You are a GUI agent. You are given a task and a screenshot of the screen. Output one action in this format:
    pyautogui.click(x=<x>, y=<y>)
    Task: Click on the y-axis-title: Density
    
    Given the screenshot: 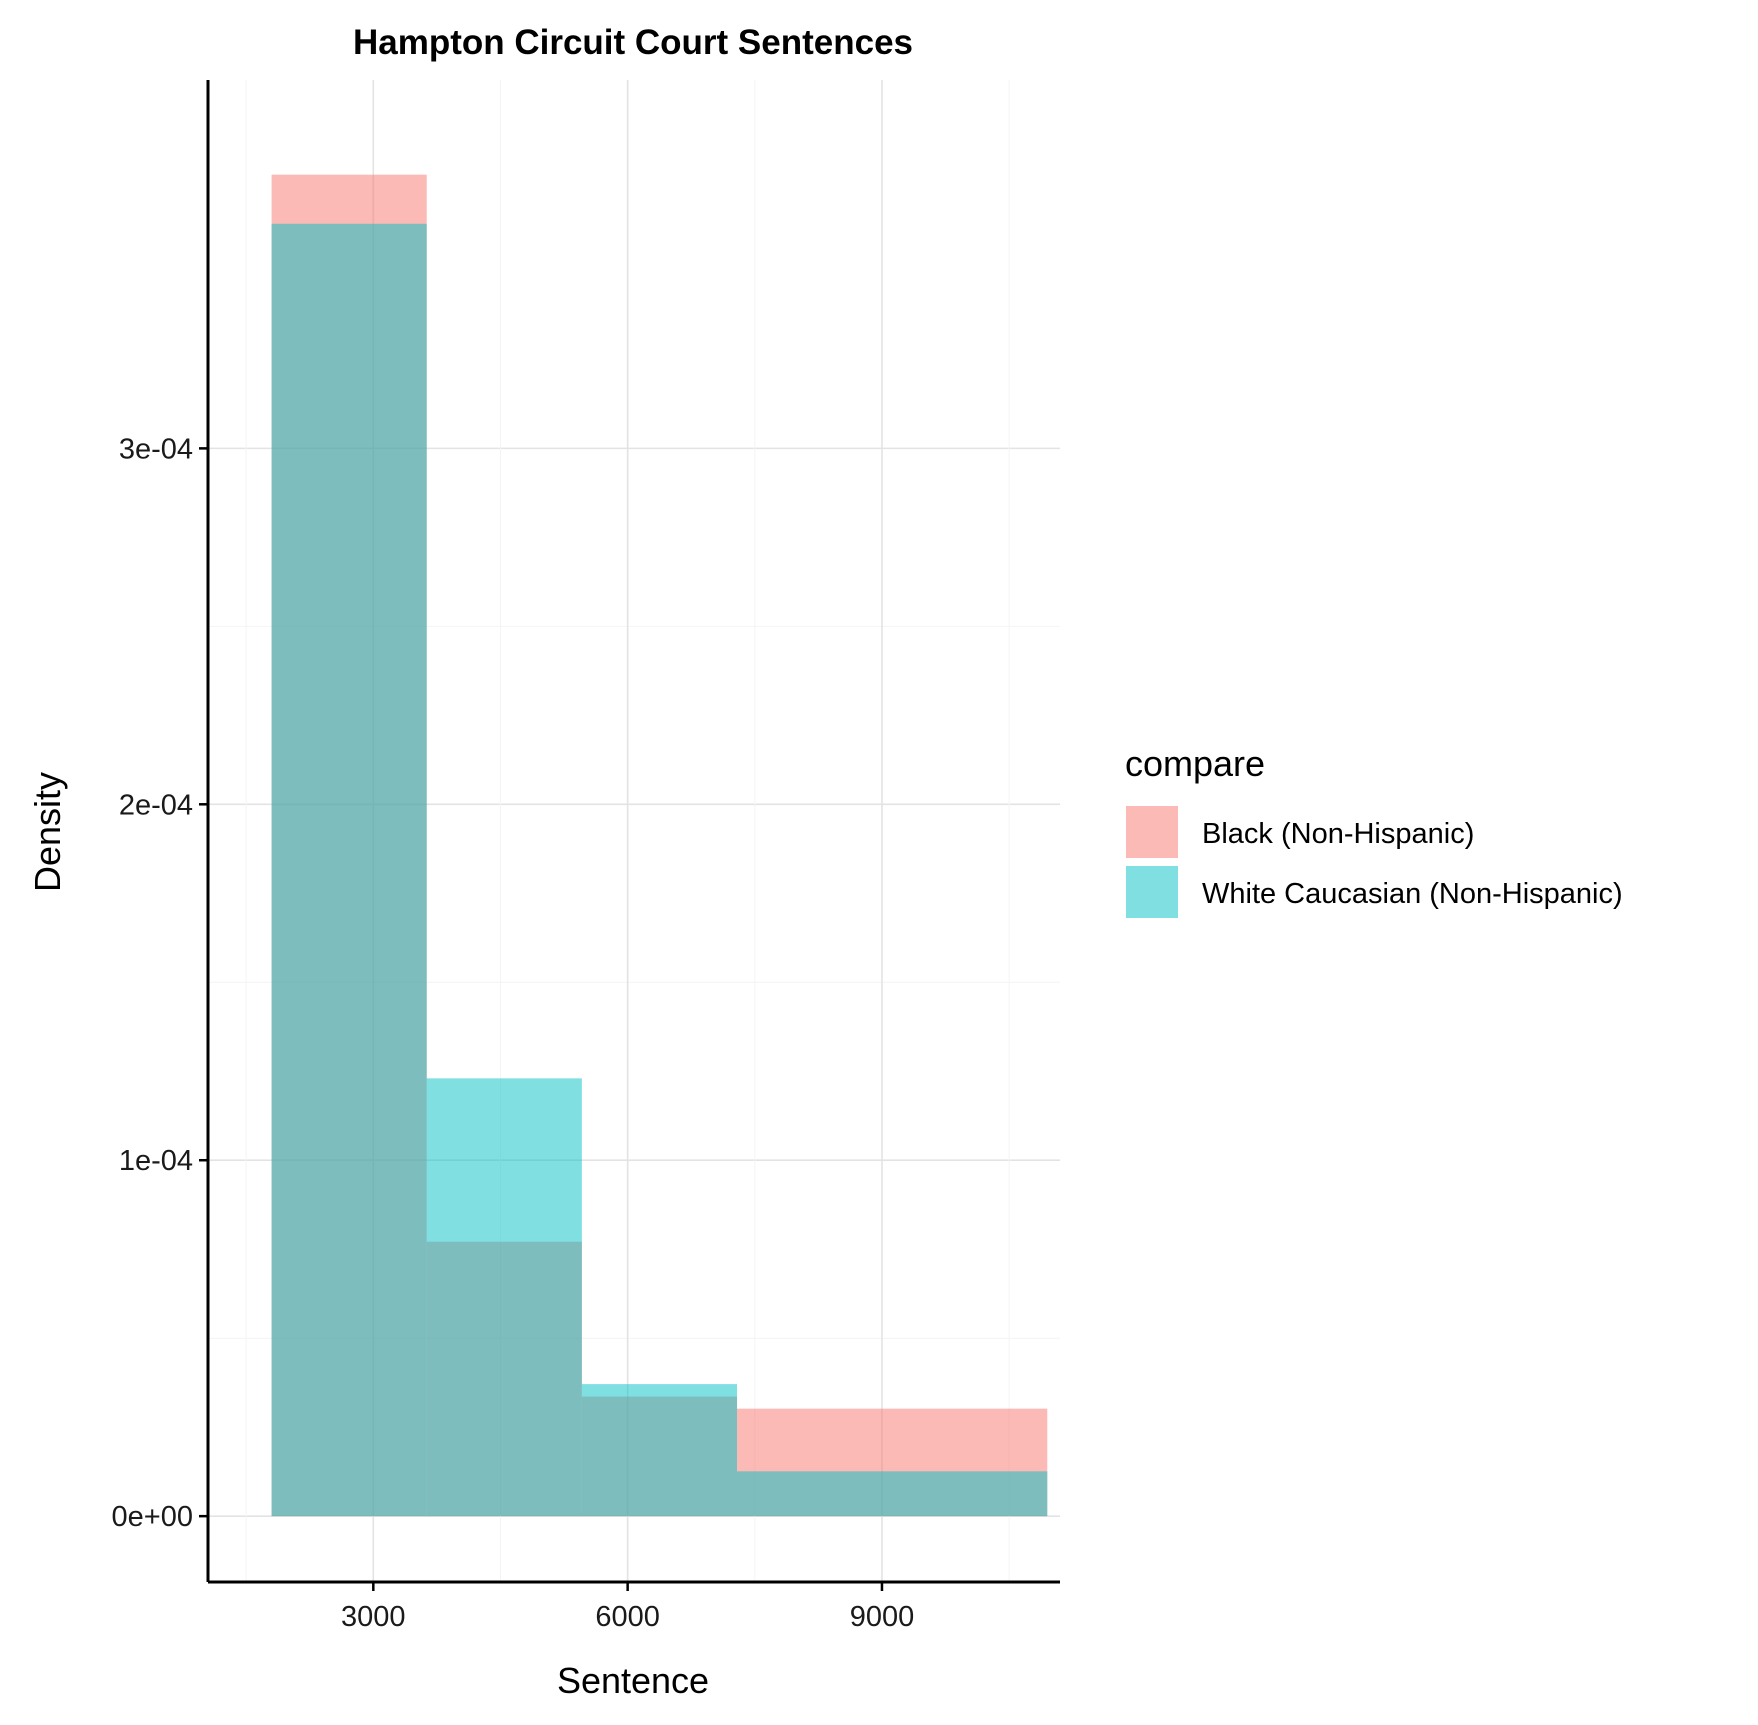 What is the action you would take?
    pyautogui.click(x=47, y=832)
    